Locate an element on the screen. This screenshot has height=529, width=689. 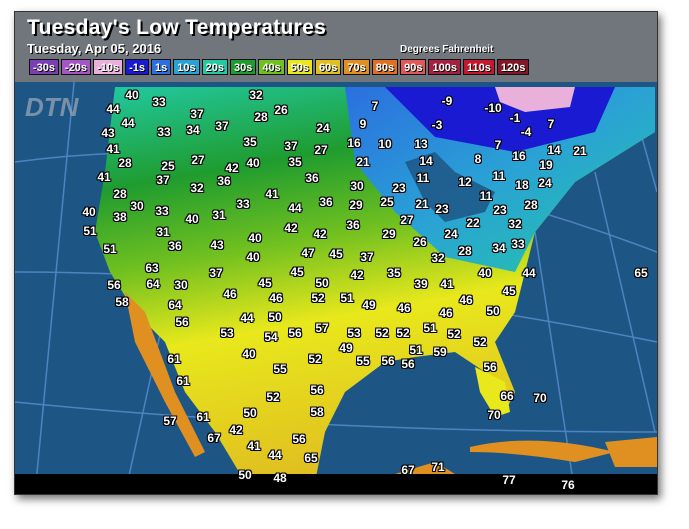
temperature-label: 46 is located at coordinates (230, 294).